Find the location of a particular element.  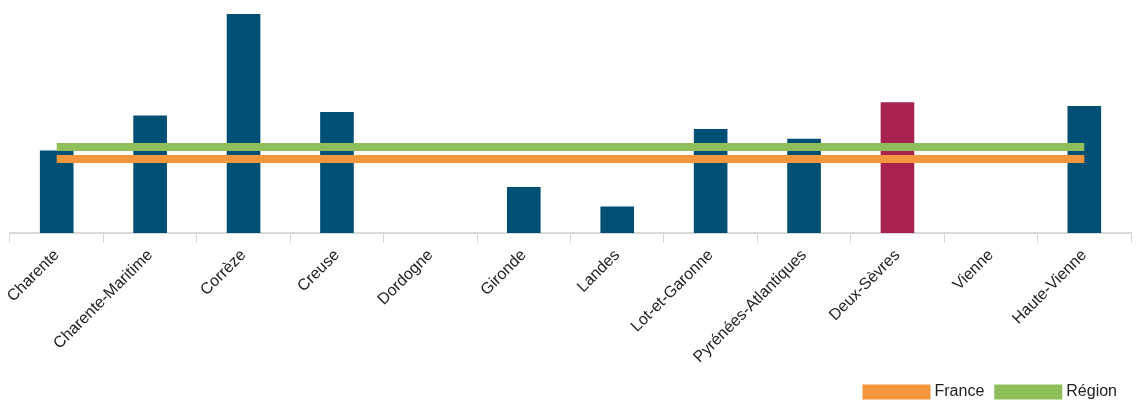

legend-label: France is located at coordinates (959, 391).